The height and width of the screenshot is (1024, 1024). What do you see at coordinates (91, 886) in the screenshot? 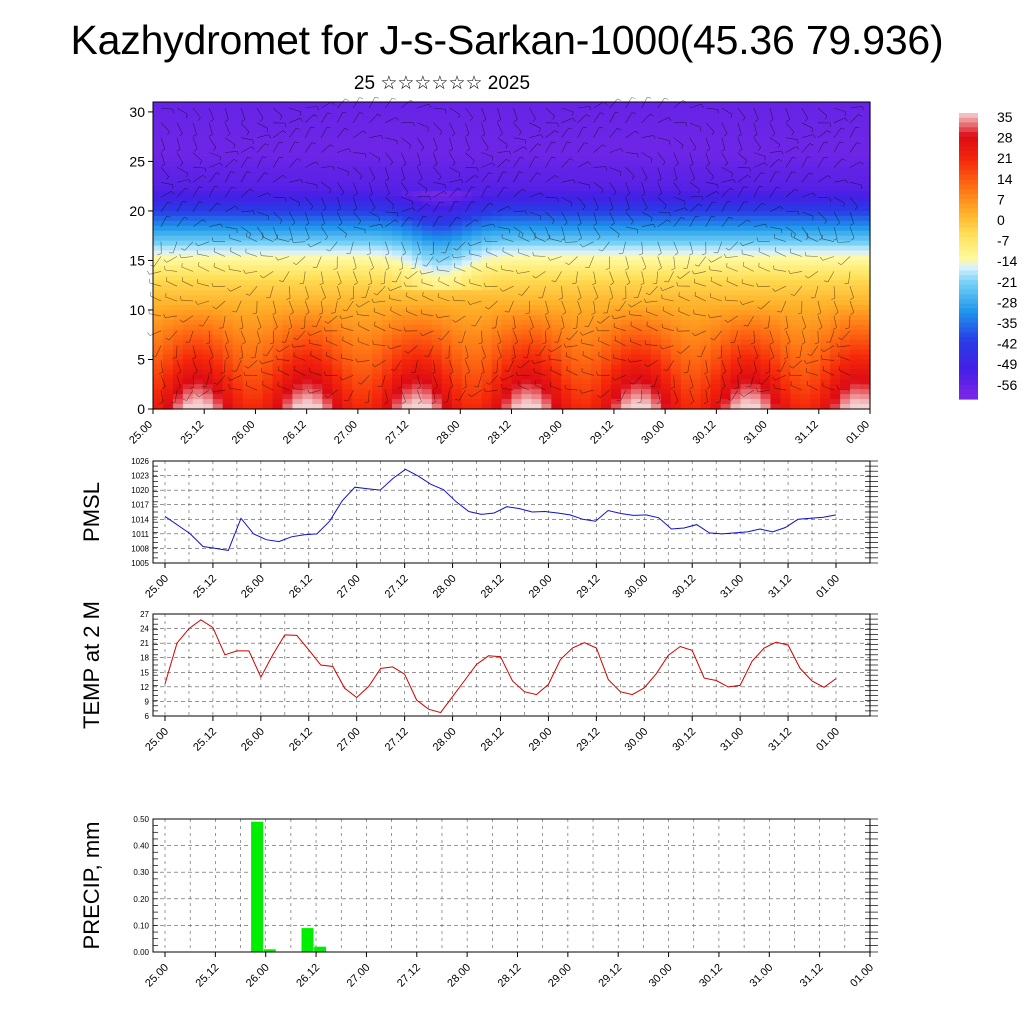
I see `y-axis-title: PRECIP, mm` at bounding box center [91, 886].